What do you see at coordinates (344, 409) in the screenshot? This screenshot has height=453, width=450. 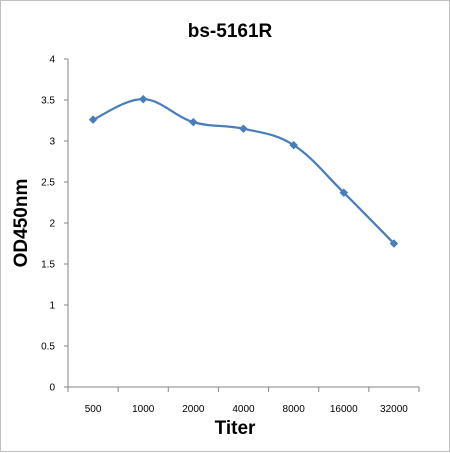 I see `x-tick-label: 16000` at bounding box center [344, 409].